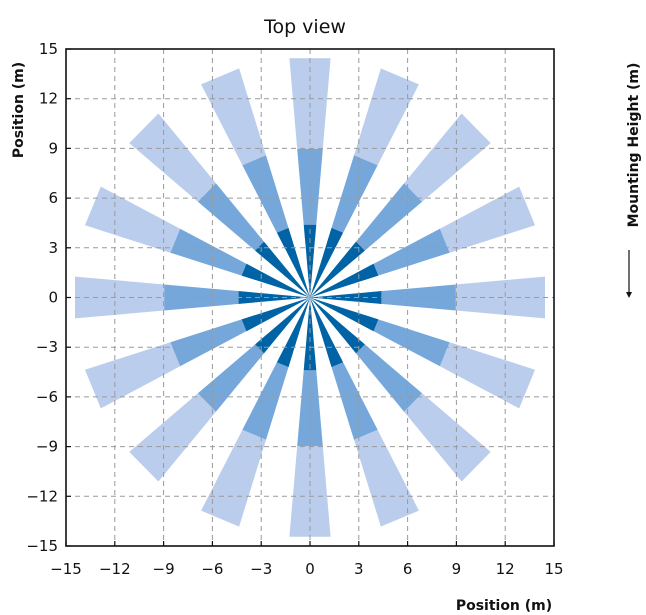 This screenshot has height=615, width=646. I want to click on y-tick-label: −15, so click(42, 546).